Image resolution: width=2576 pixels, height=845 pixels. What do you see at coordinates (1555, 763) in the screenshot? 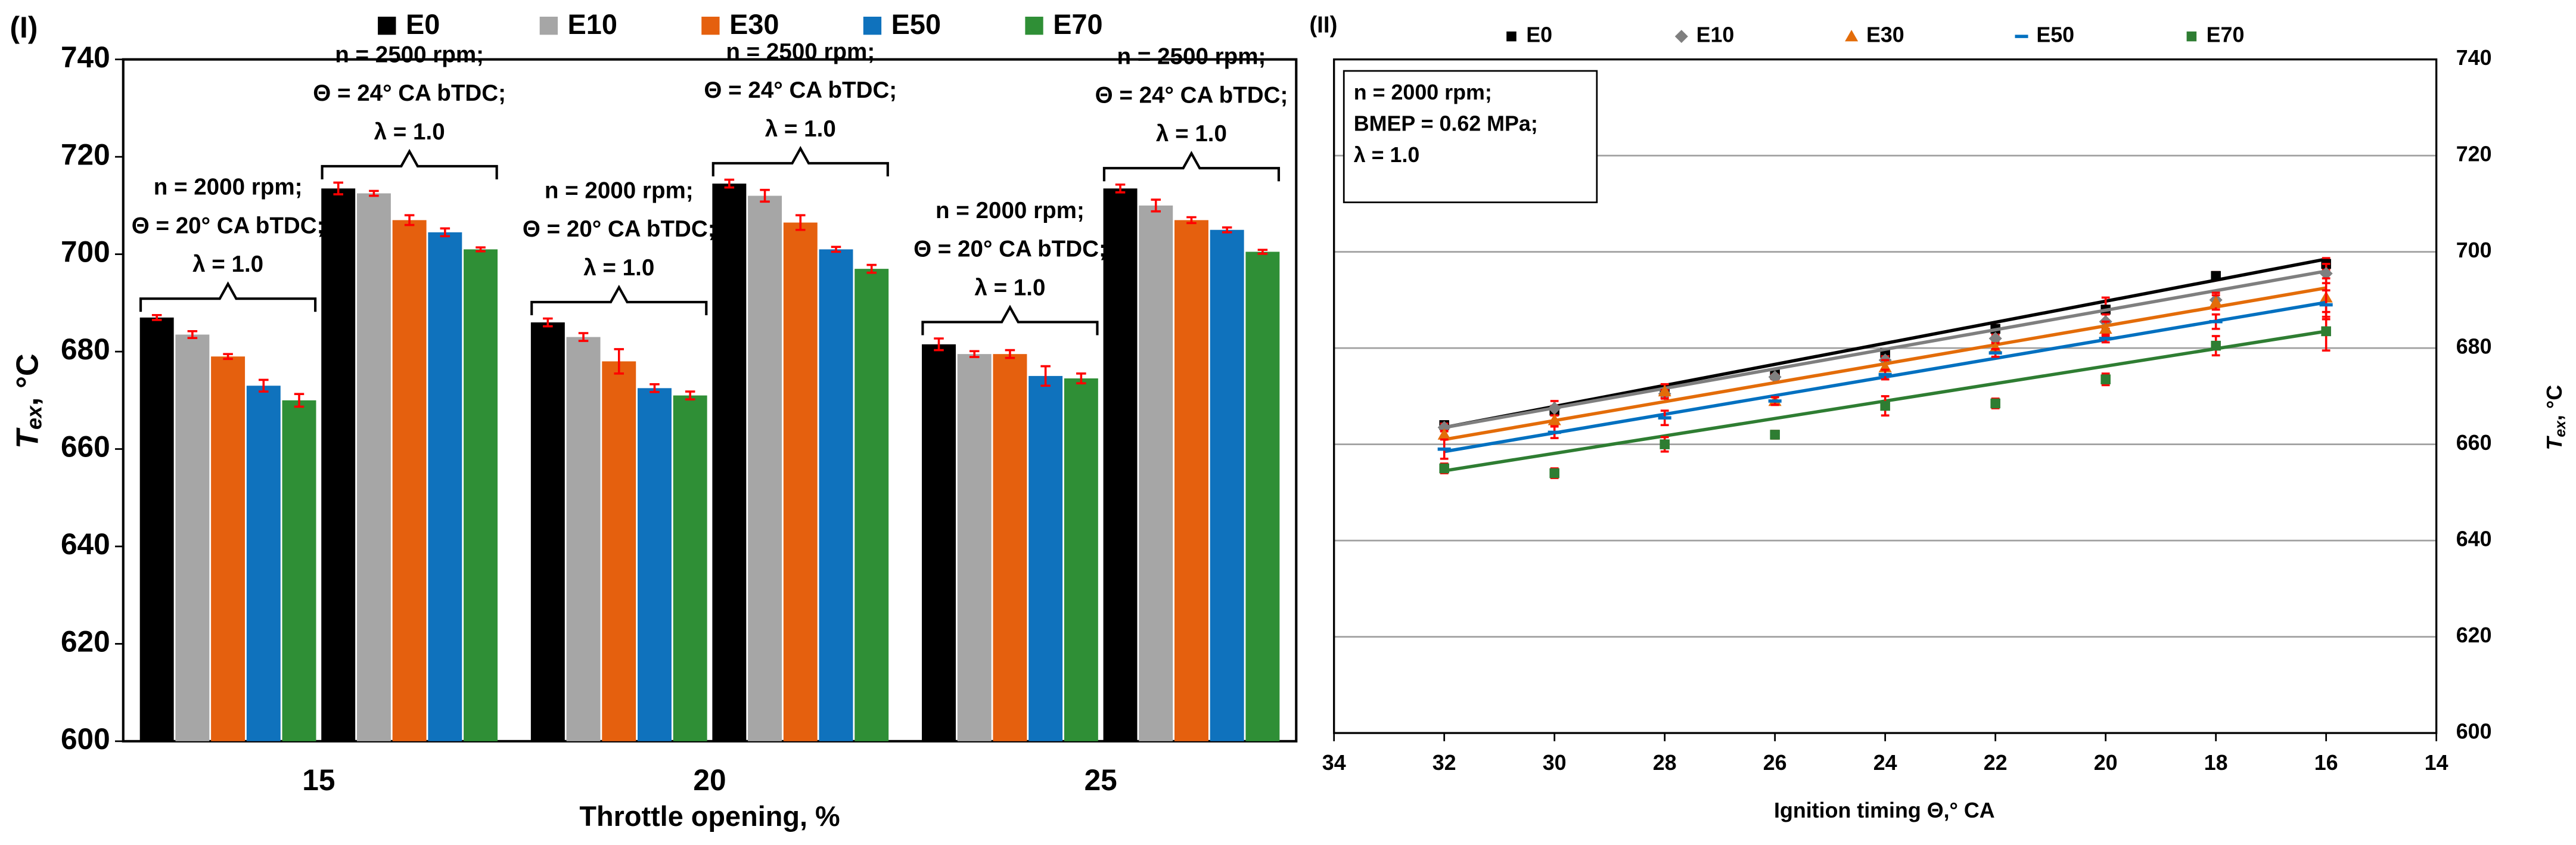
I see `x-tick-label: 30` at bounding box center [1555, 763].